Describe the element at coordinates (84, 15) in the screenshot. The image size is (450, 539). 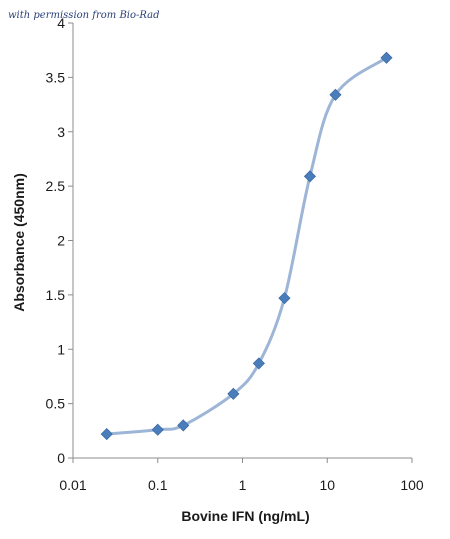
I see `watermark: with permission from Bio-Rad` at that location.